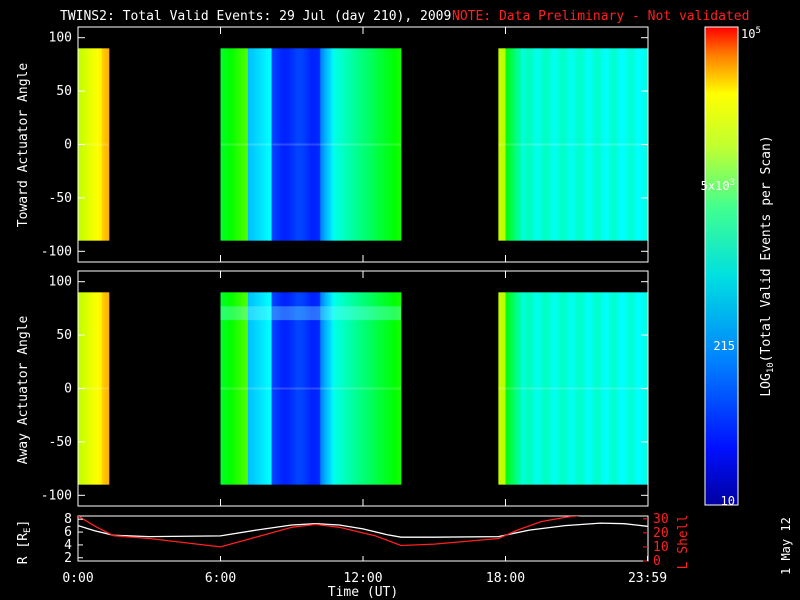 The image size is (800, 600). Describe the element at coordinates (68, 389) in the screenshot. I see `y-tick-label: 0` at that location.